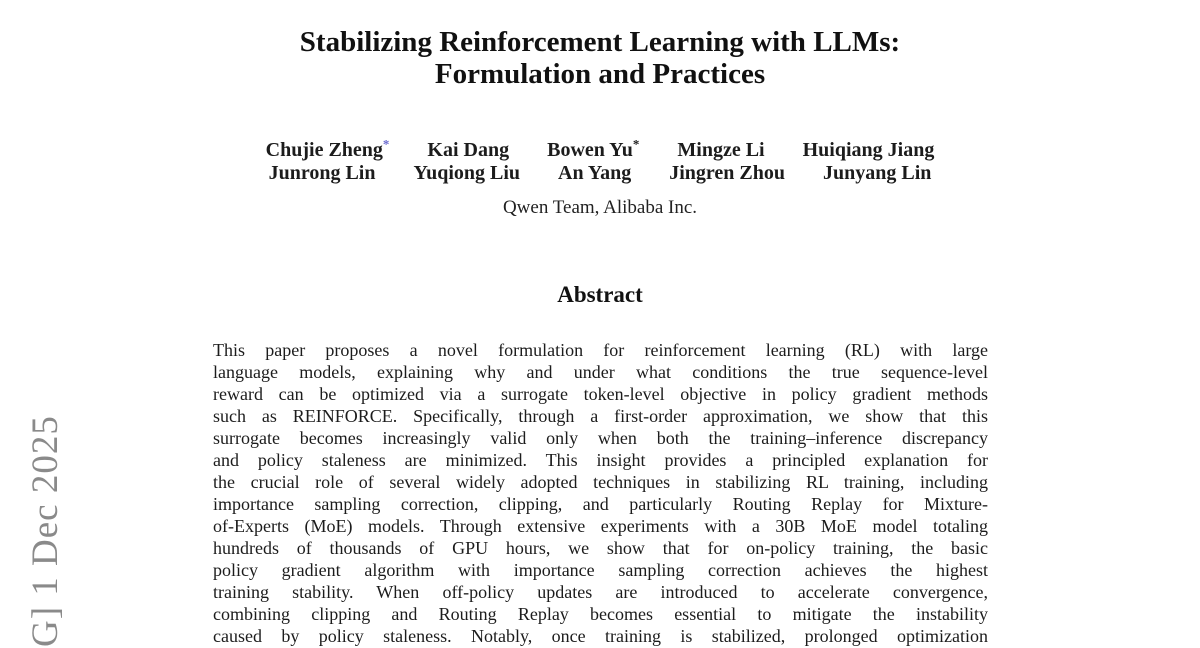 The height and width of the screenshot is (648, 1200). I want to click on author-name: Jingren Zhou, so click(727, 173).